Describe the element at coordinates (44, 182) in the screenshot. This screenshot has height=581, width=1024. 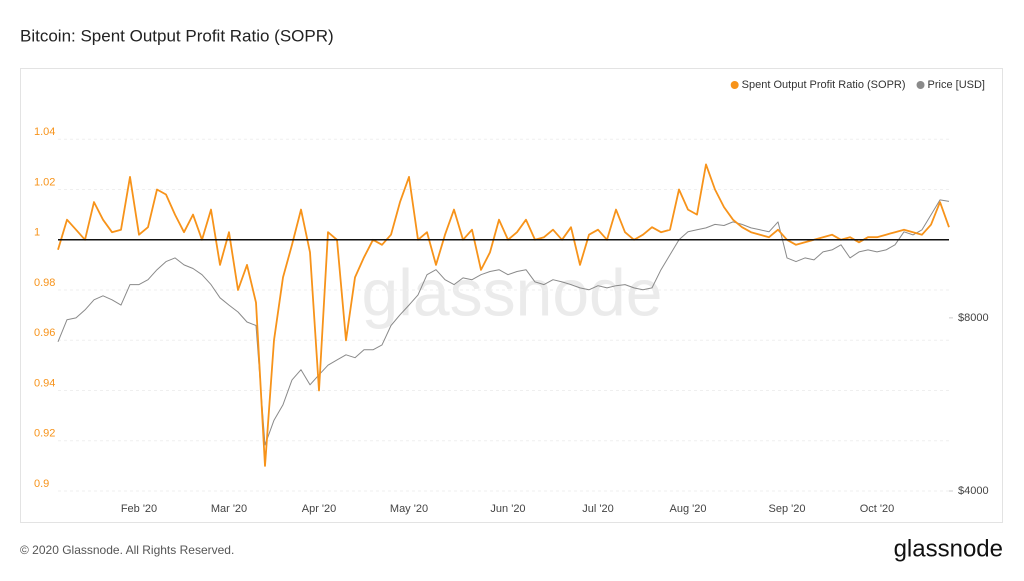
I see `y-tick-label: 1.02` at that location.